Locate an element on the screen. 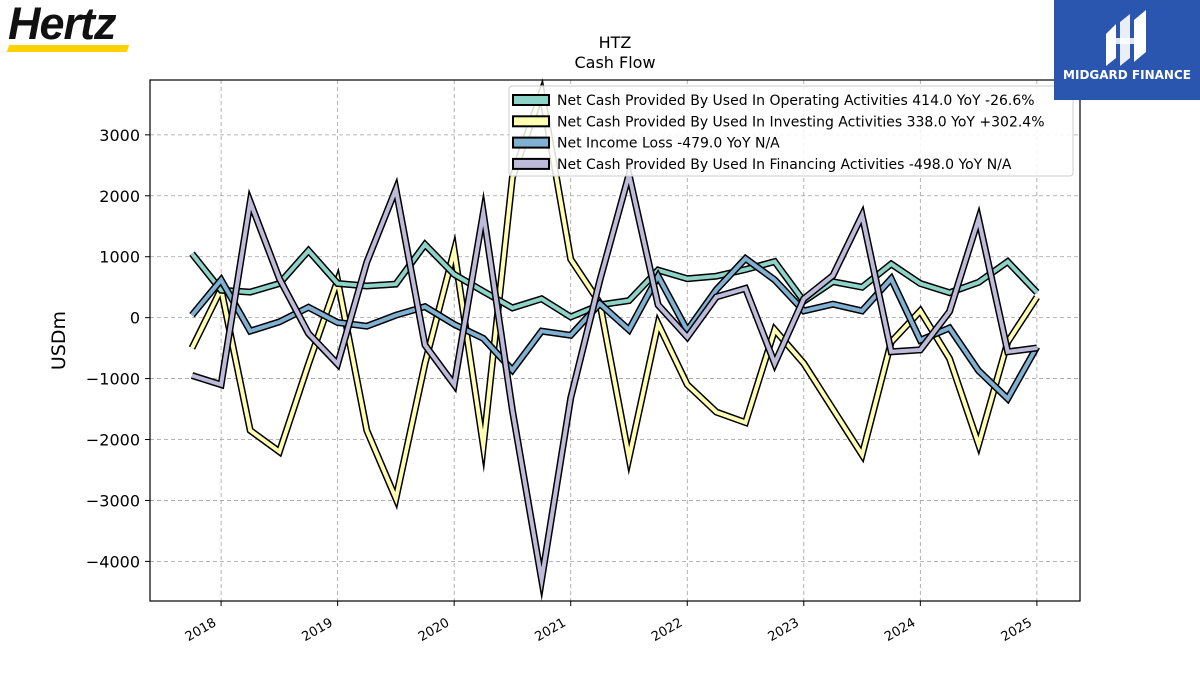 Image resolution: width=1200 pixels, height=675 pixels. y-tick-label: 1000 is located at coordinates (119, 257).